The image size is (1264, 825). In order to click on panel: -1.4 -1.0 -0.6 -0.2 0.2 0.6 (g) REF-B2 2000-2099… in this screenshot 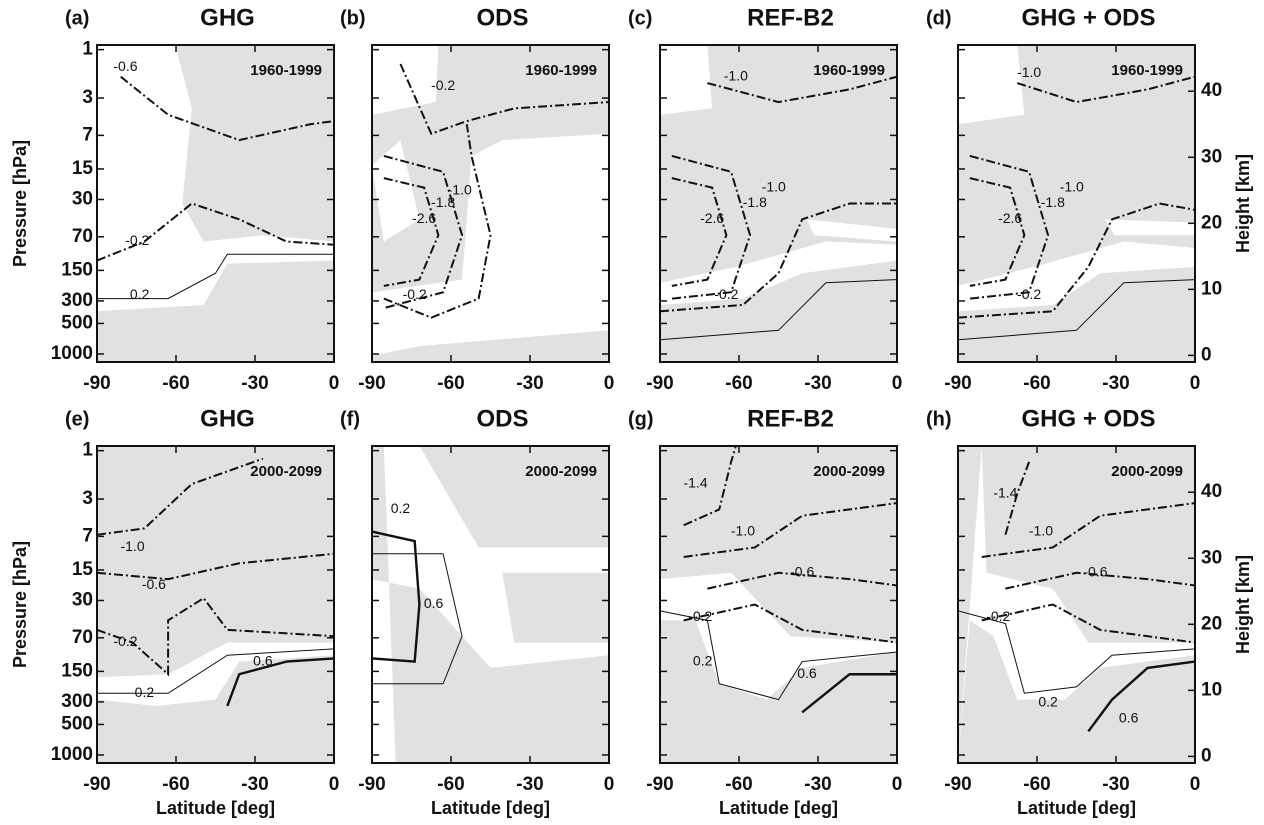, I will do `click(765, 611)`.